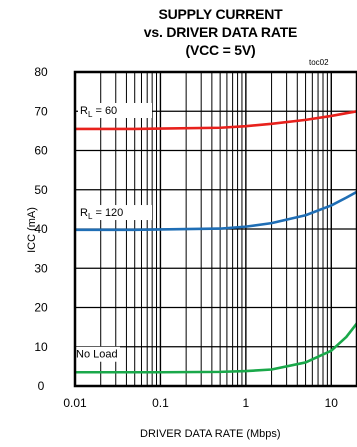 The width and height of the screenshot is (357, 447). Describe the element at coordinates (220, 50) in the screenshot. I see `chart-title-line-3: (VCC = 5V)` at that location.